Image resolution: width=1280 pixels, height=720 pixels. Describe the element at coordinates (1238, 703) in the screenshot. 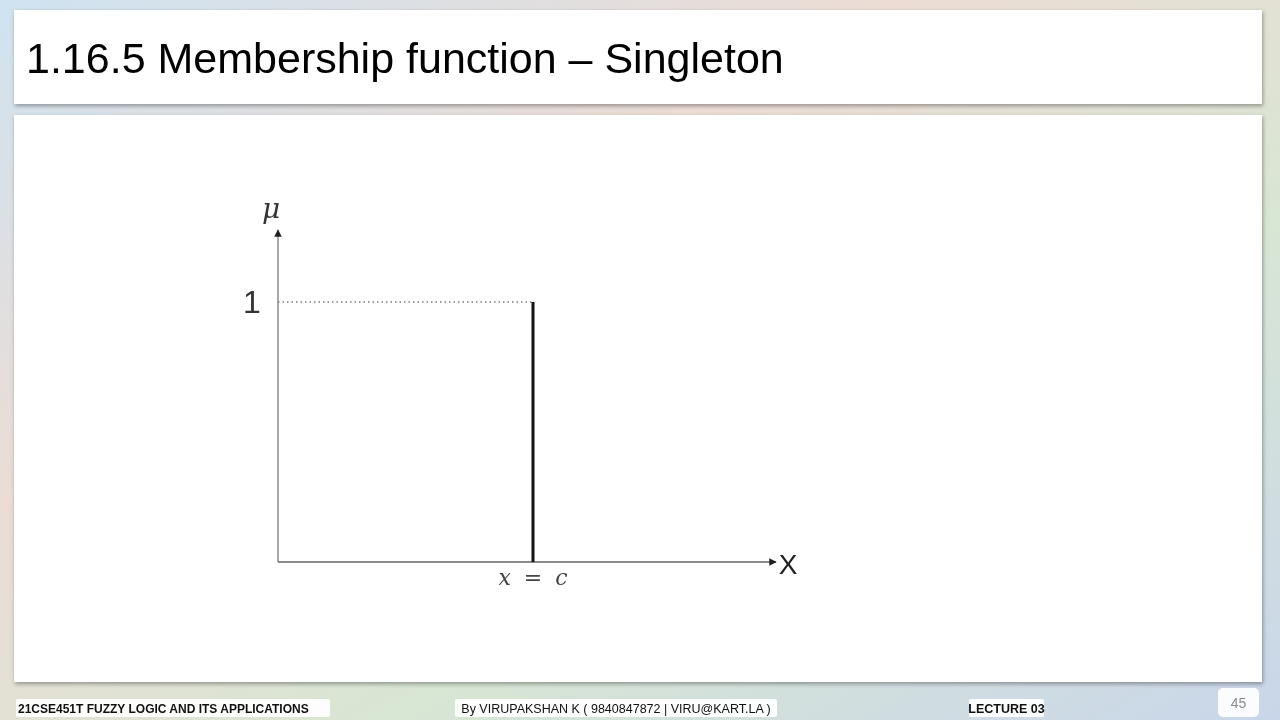

I see `text: 45` at that location.